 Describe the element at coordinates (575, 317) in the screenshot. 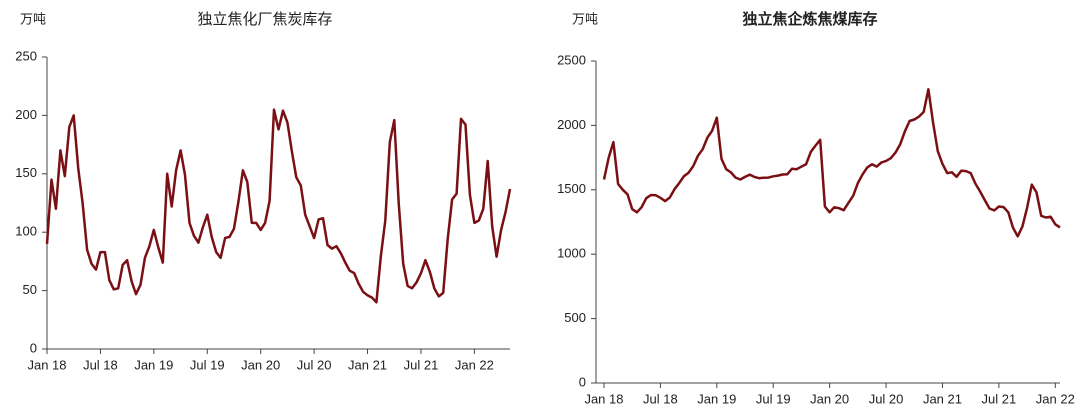

I see `y-tick-label: 500` at that location.